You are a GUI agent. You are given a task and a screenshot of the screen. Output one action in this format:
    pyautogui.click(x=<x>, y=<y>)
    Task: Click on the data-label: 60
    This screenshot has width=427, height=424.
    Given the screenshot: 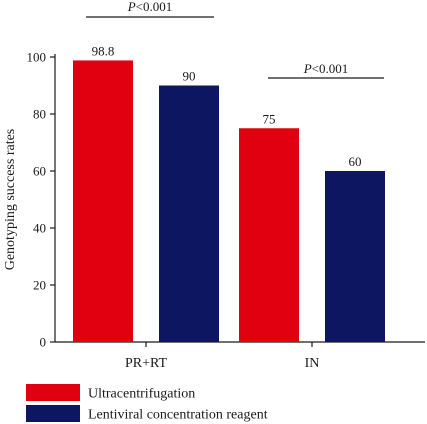 What is the action you would take?
    pyautogui.click(x=355, y=161)
    